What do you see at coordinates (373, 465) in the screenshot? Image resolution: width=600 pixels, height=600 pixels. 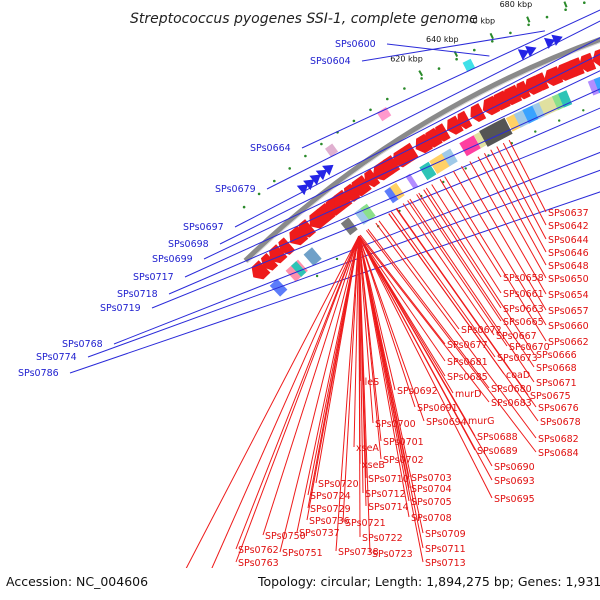 I see `reverse-gene-label: xseB` at bounding box center [373, 465].